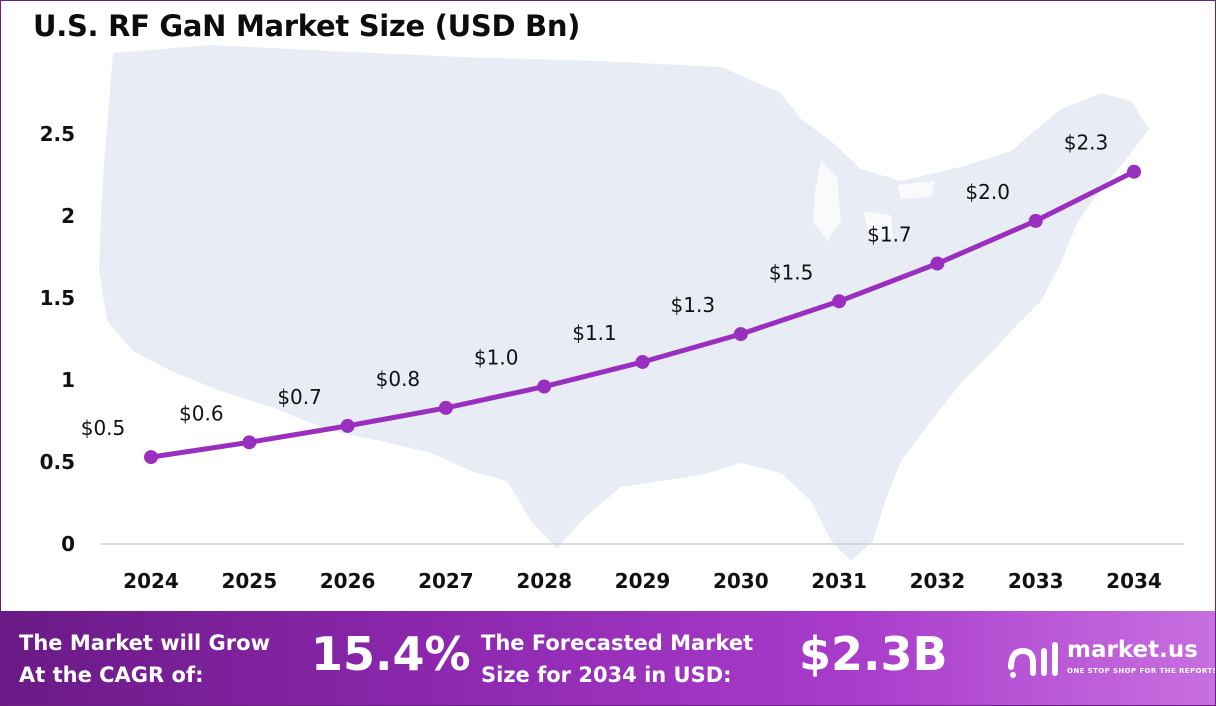  What do you see at coordinates (57, 339) in the screenshot?
I see `y-axis-ticks: 0 0.5 1 1.5 2 2.5` at bounding box center [57, 339].